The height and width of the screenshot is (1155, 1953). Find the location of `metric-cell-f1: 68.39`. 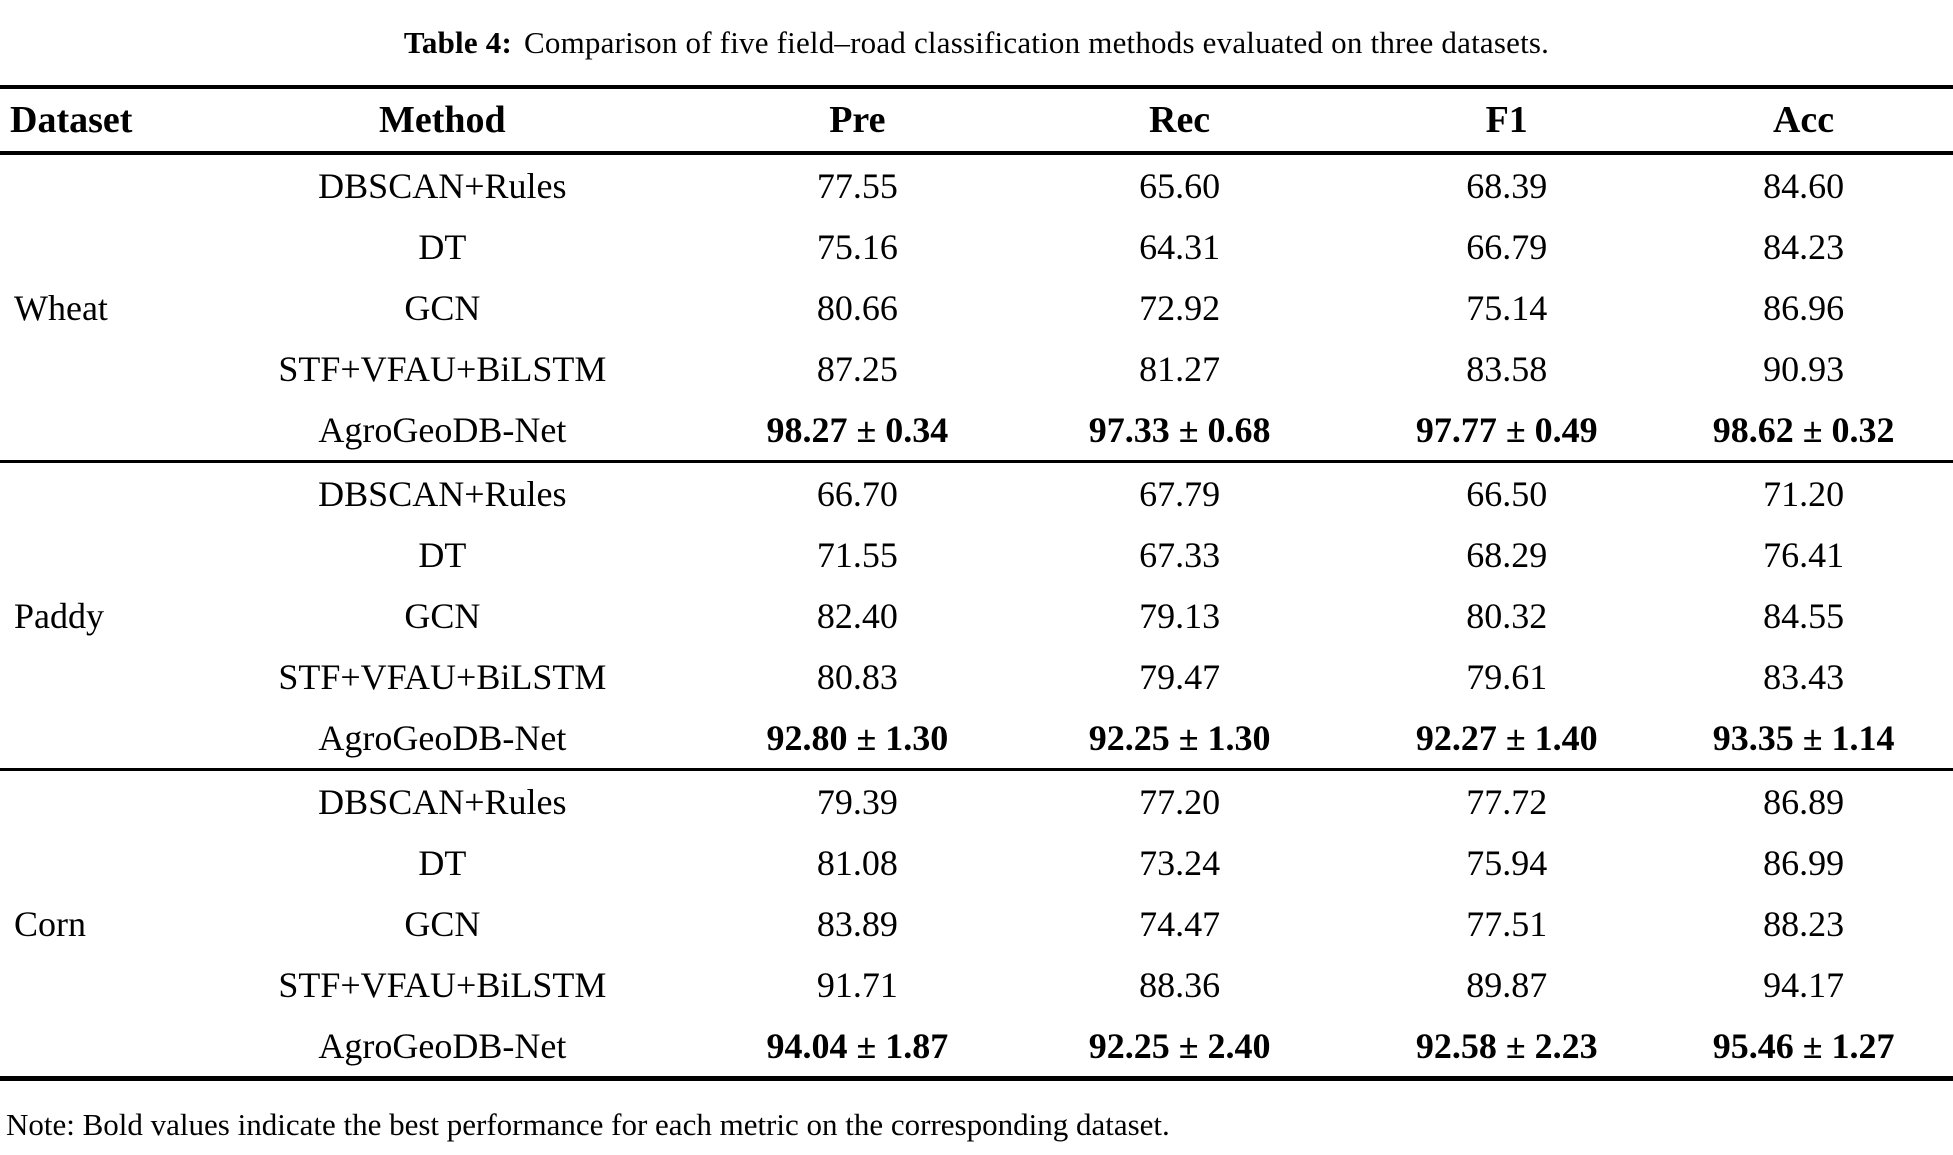

metric-cell-f1: 68.39 is located at coordinates (1507, 185).